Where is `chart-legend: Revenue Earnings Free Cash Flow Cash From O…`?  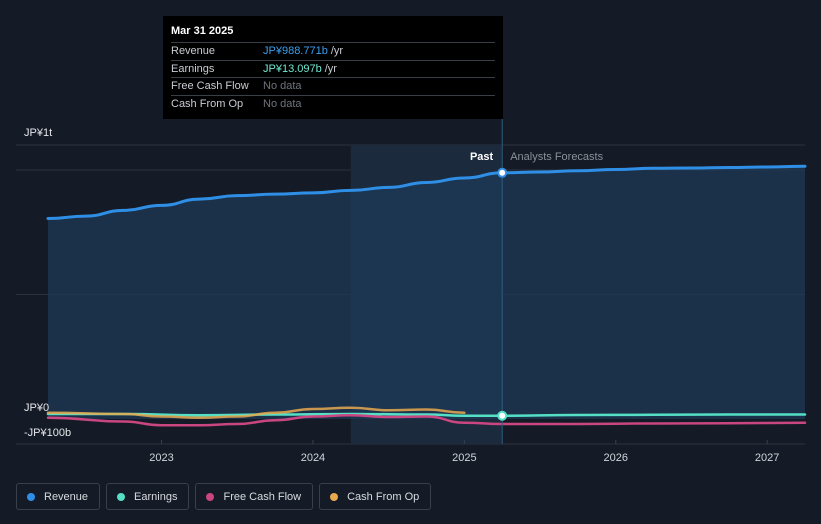
chart-legend: Revenue Earnings Free Cash Flow Cash From O… is located at coordinates (224, 496).